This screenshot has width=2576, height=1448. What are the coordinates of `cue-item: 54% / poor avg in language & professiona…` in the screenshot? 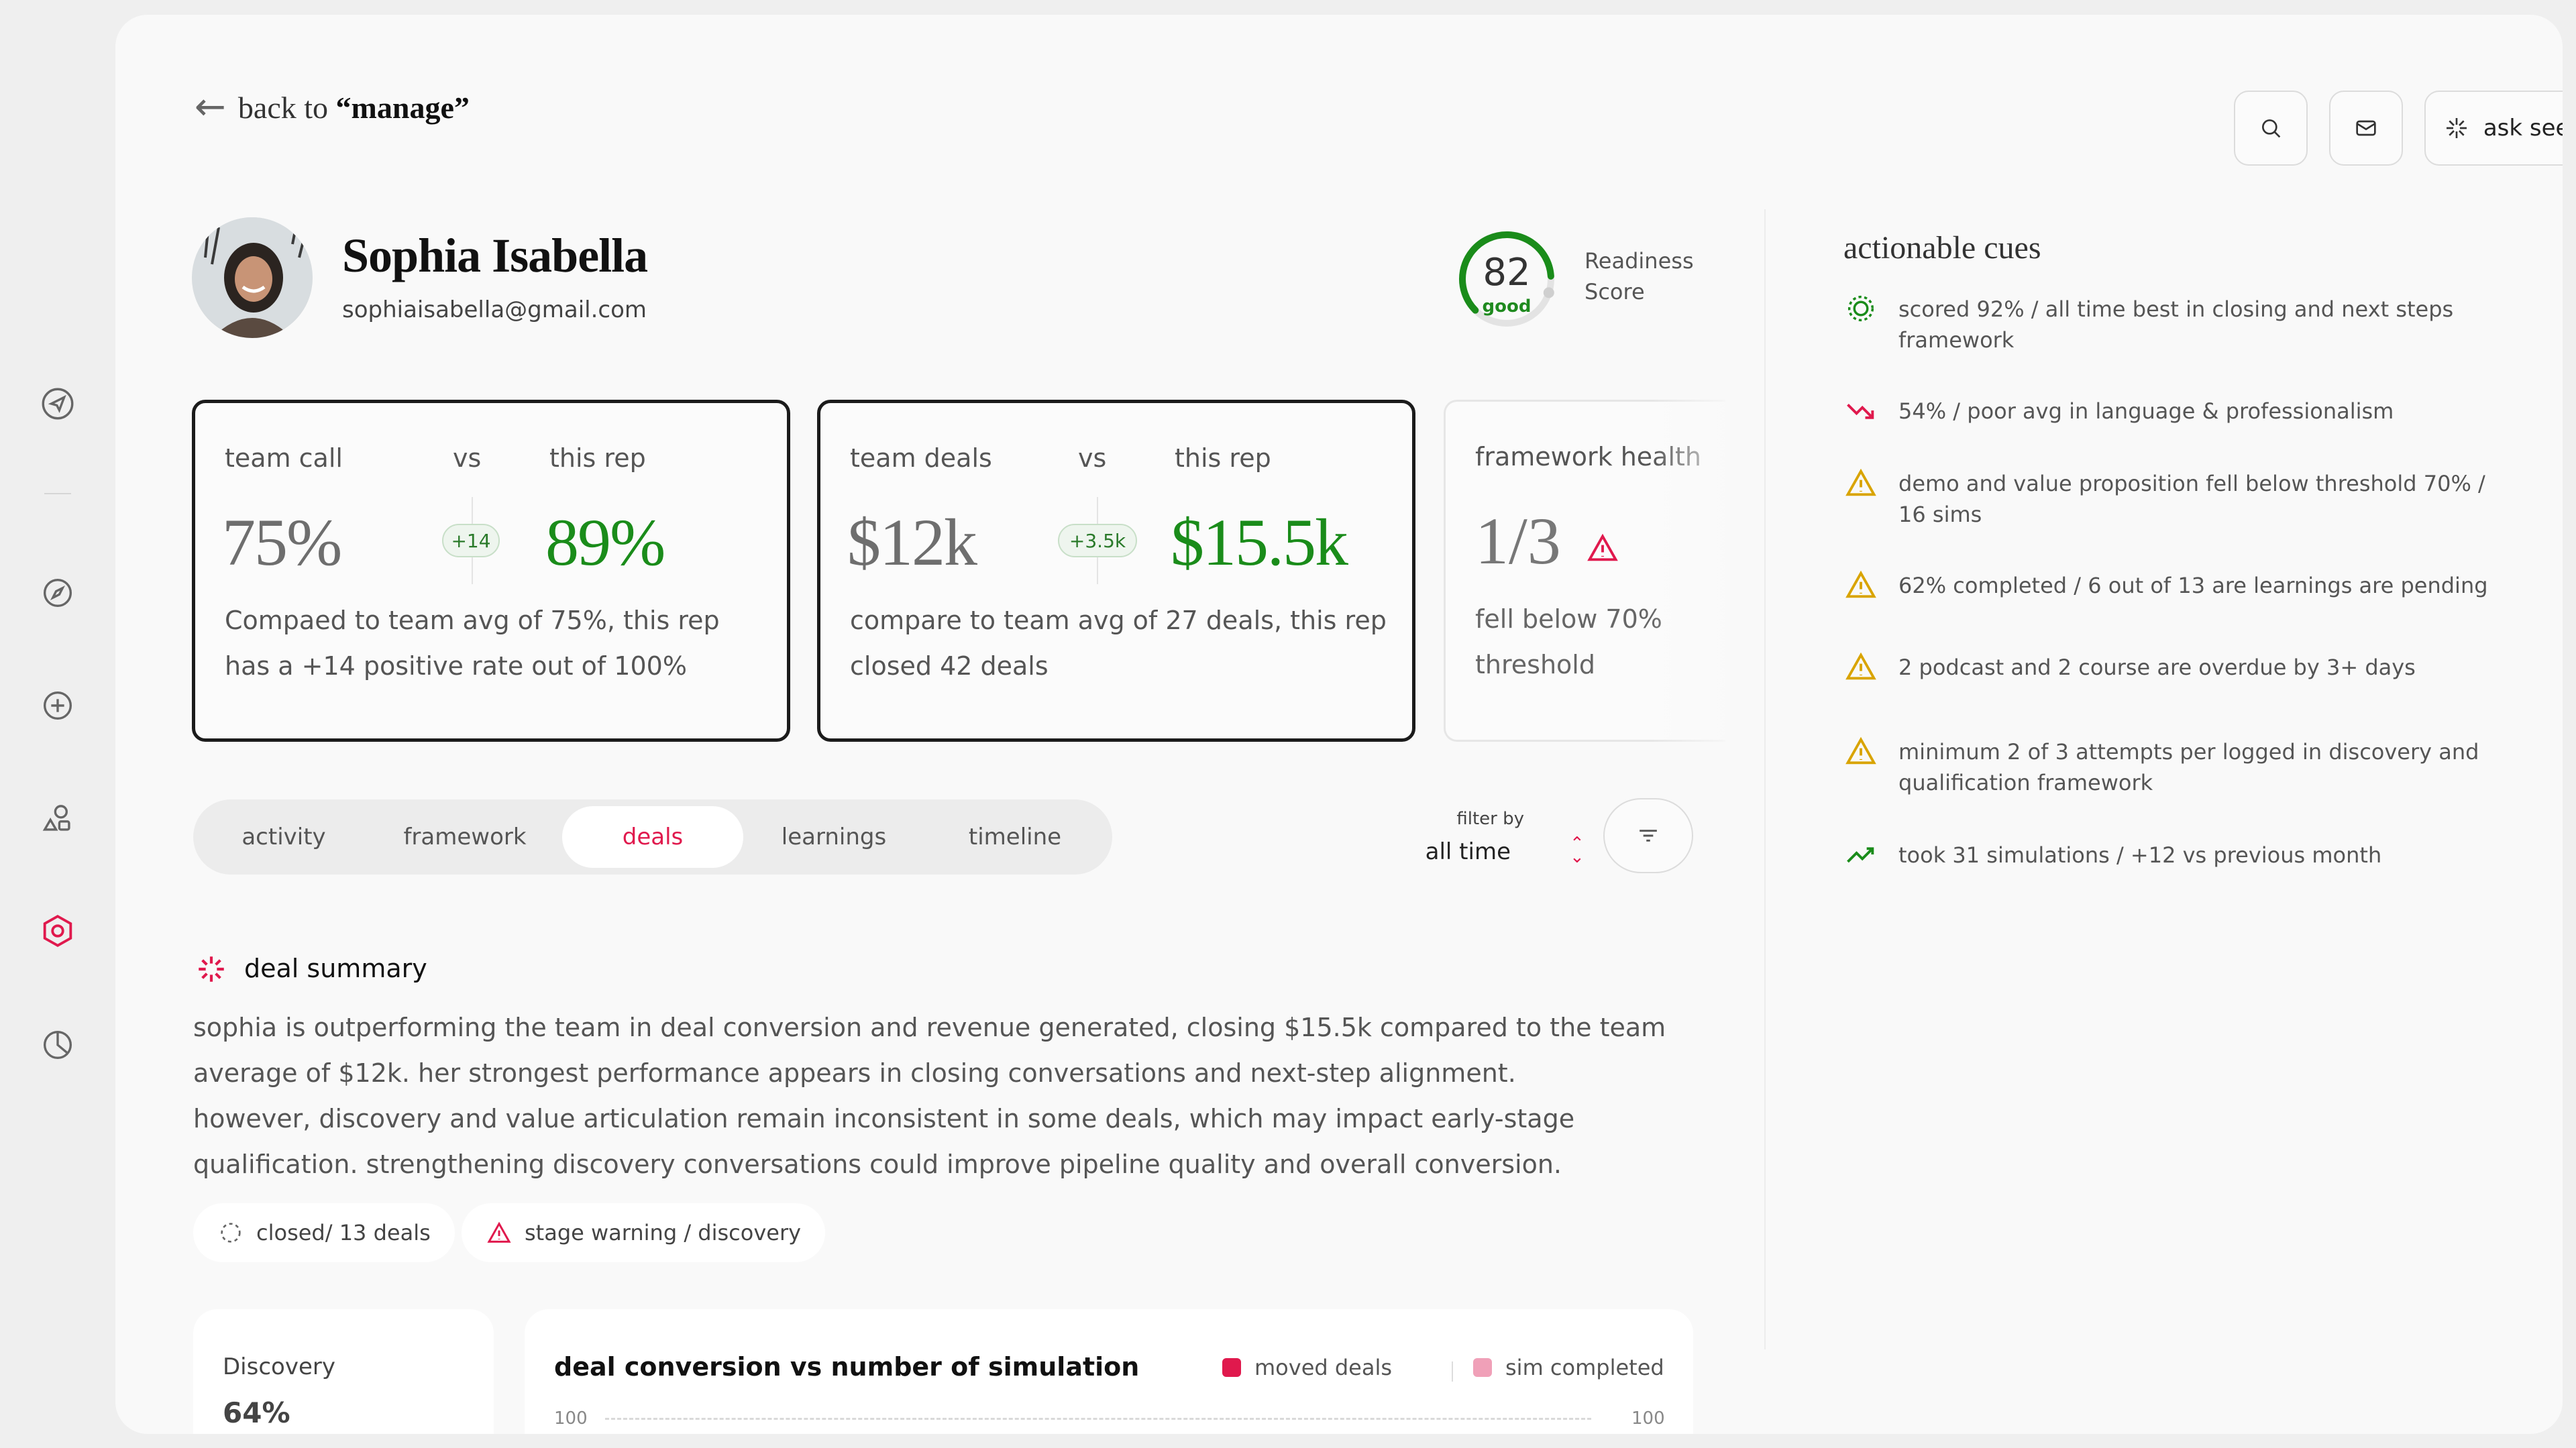 It's located at (2178, 412).